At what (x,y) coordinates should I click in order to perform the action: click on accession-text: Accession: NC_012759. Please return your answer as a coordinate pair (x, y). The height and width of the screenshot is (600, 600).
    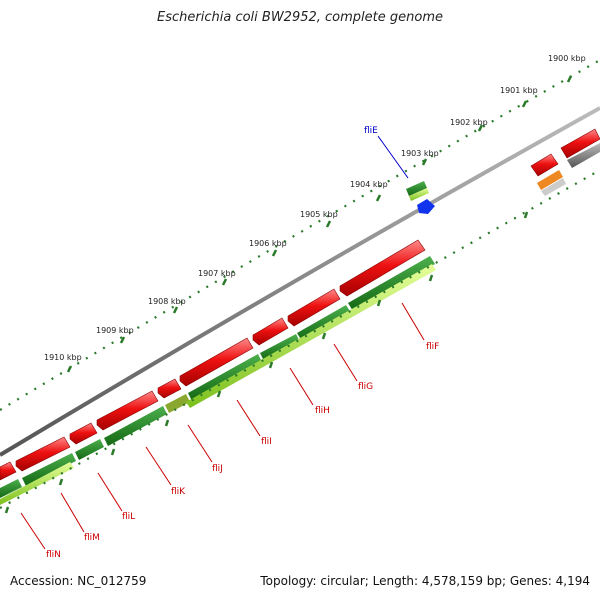
    Looking at the image, I should click on (78, 581).